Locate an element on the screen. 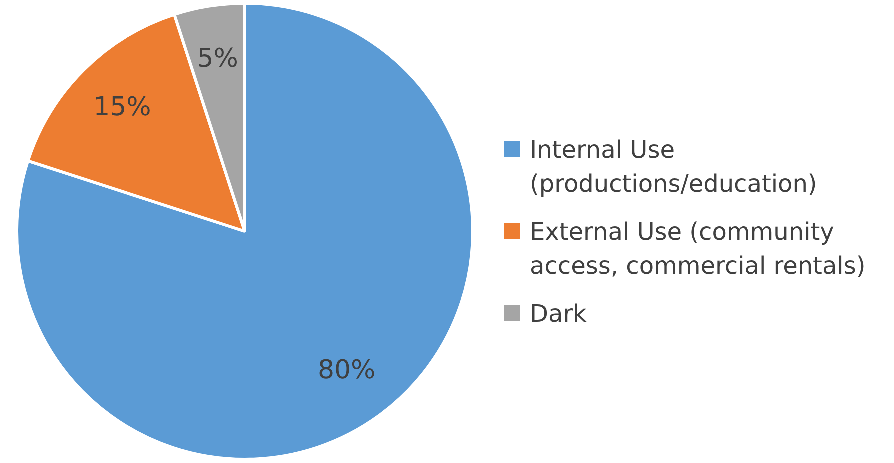 This screenshot has width=894, height=463. legend-label: External Use (community access, commercial rentals) is located at coordinates (698, 249).